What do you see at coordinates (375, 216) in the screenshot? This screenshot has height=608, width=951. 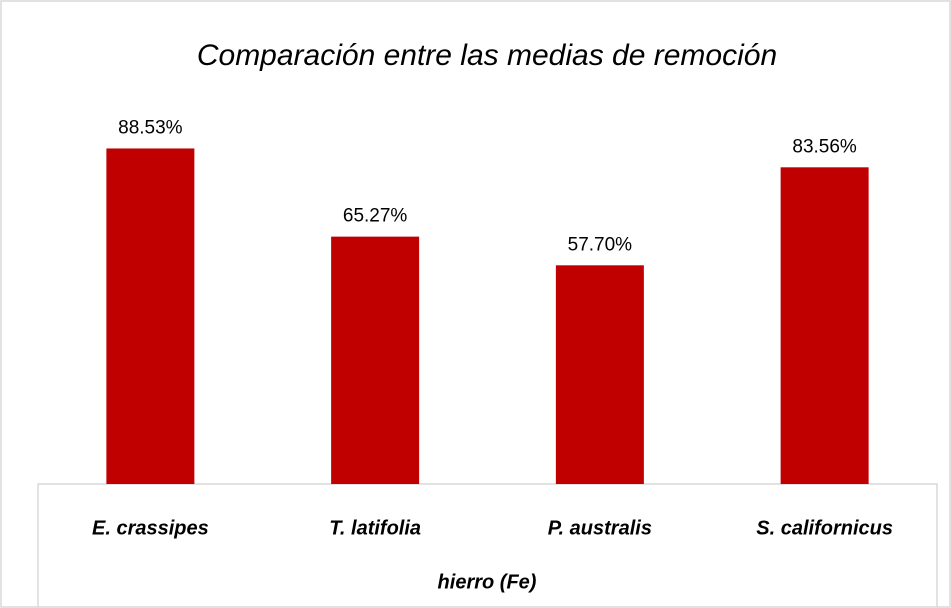 I see `value-label: 65.27%` at bounding box center [375, 216].